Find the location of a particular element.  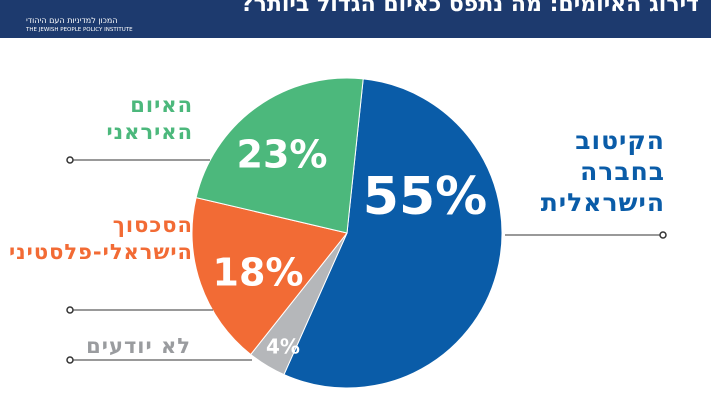

value-label: 23% is located at coordinates (282, 155).